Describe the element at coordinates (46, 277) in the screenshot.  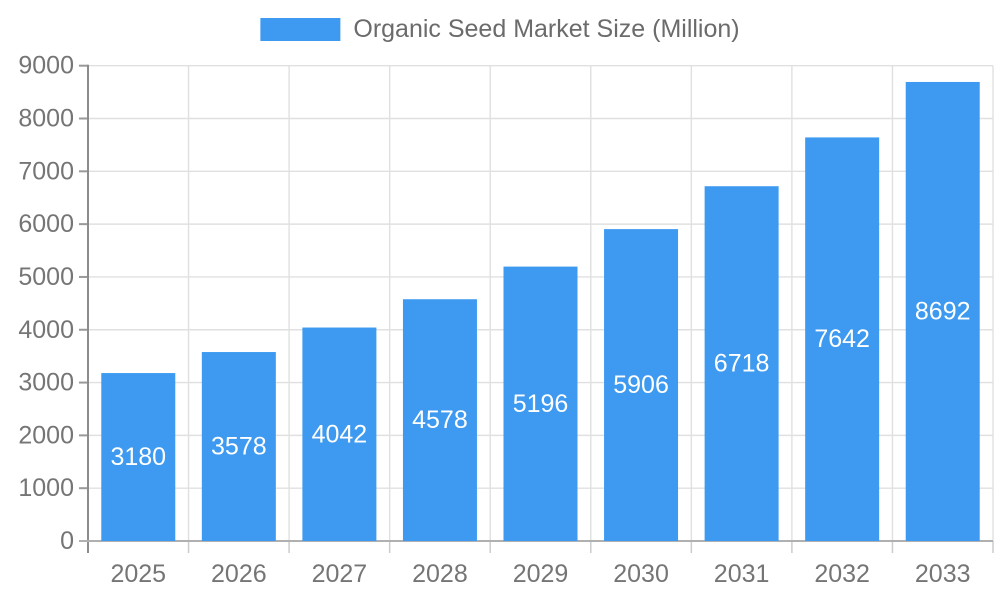
I see `y-axis-label: 5000` at that location.